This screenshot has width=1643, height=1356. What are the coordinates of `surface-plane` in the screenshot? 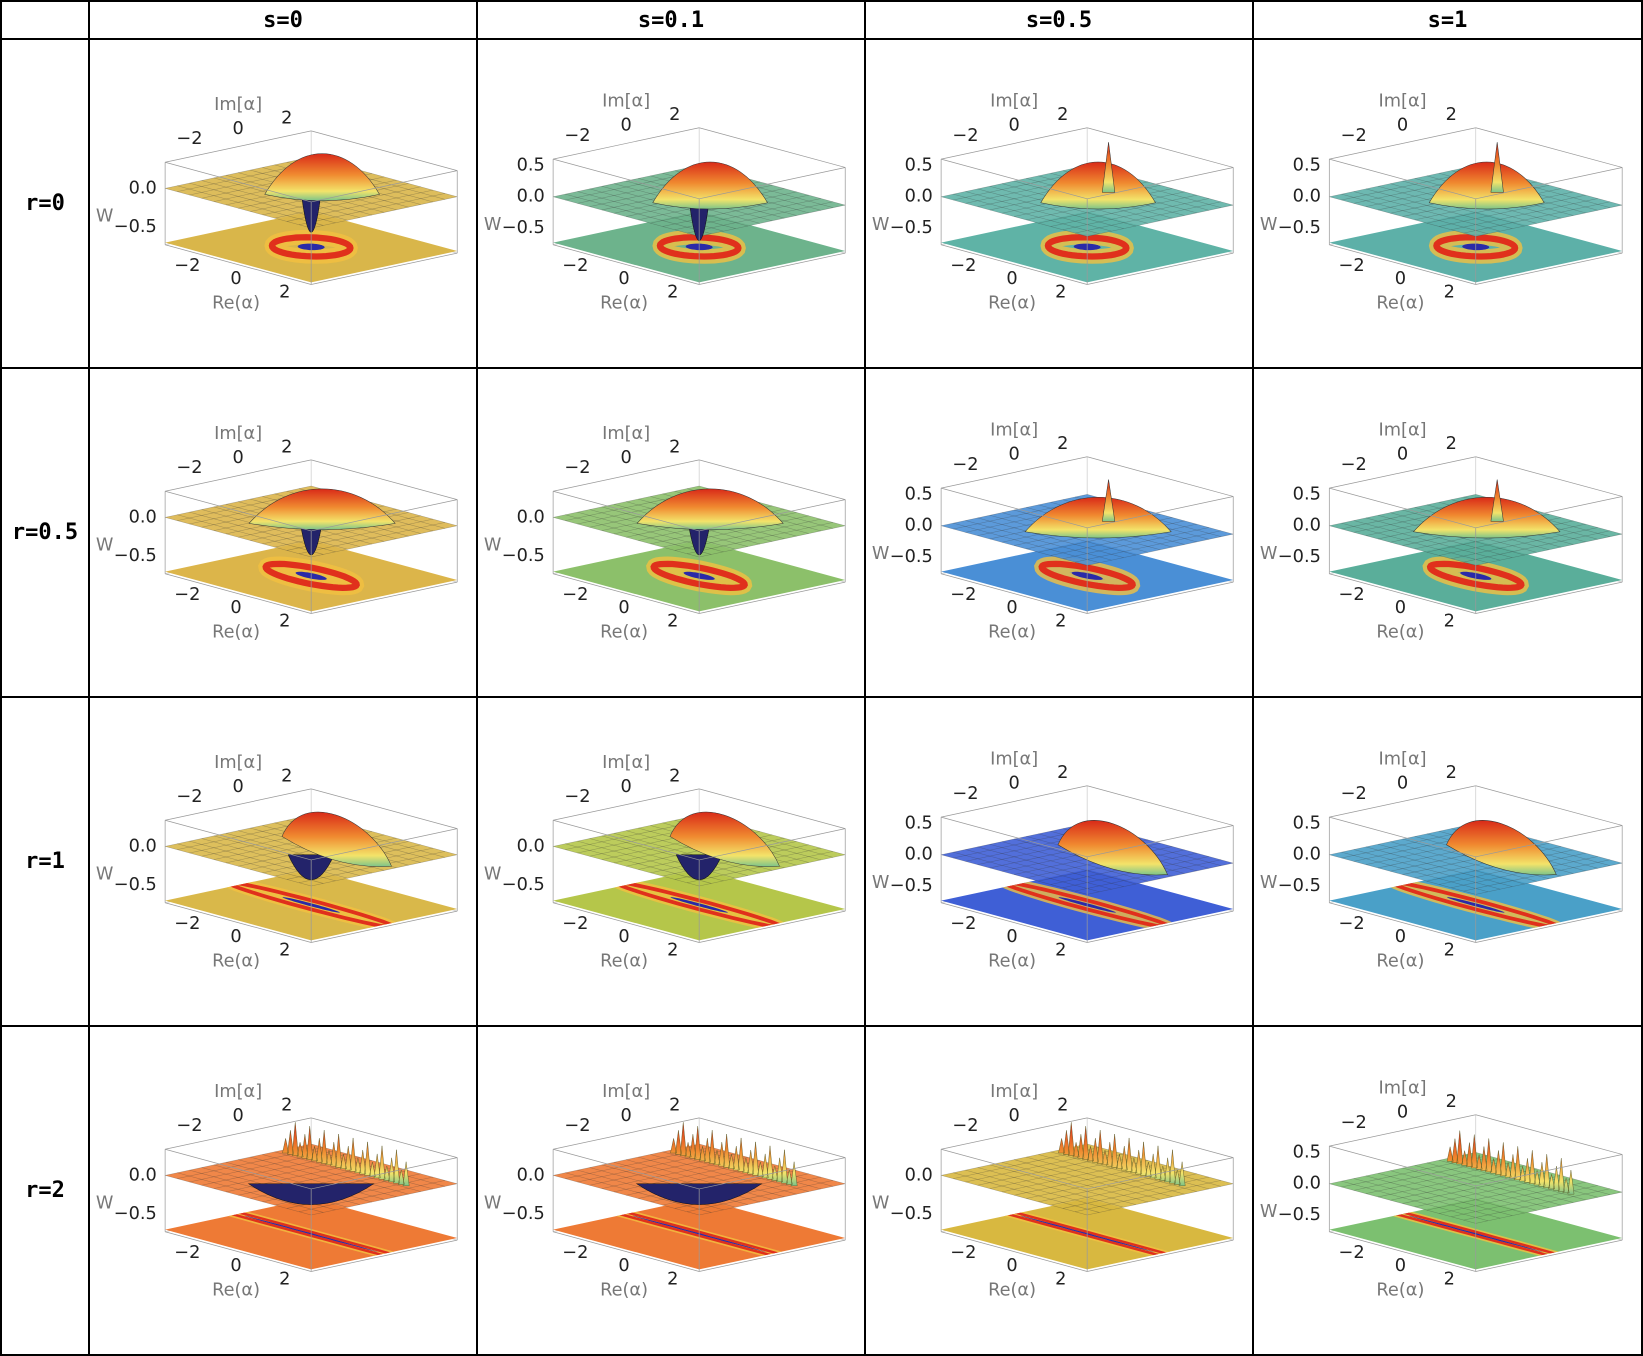 It's located at (699, 1180).